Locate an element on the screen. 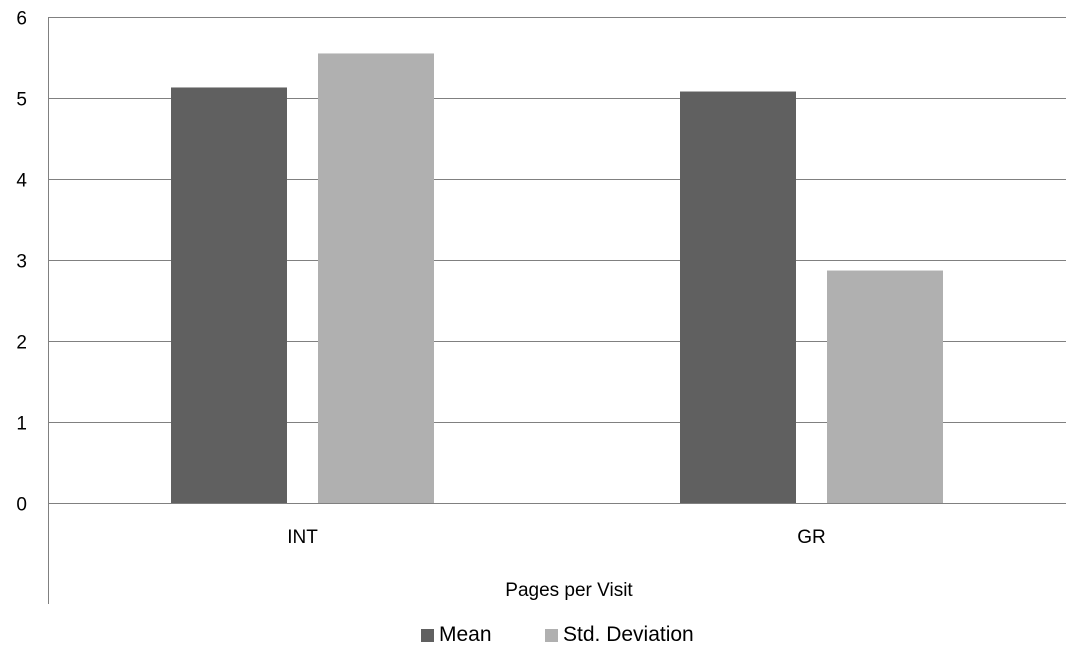 This screenshot has height=654, width=1071. y-tick-label: 3 is located at coordinates (21, 262).